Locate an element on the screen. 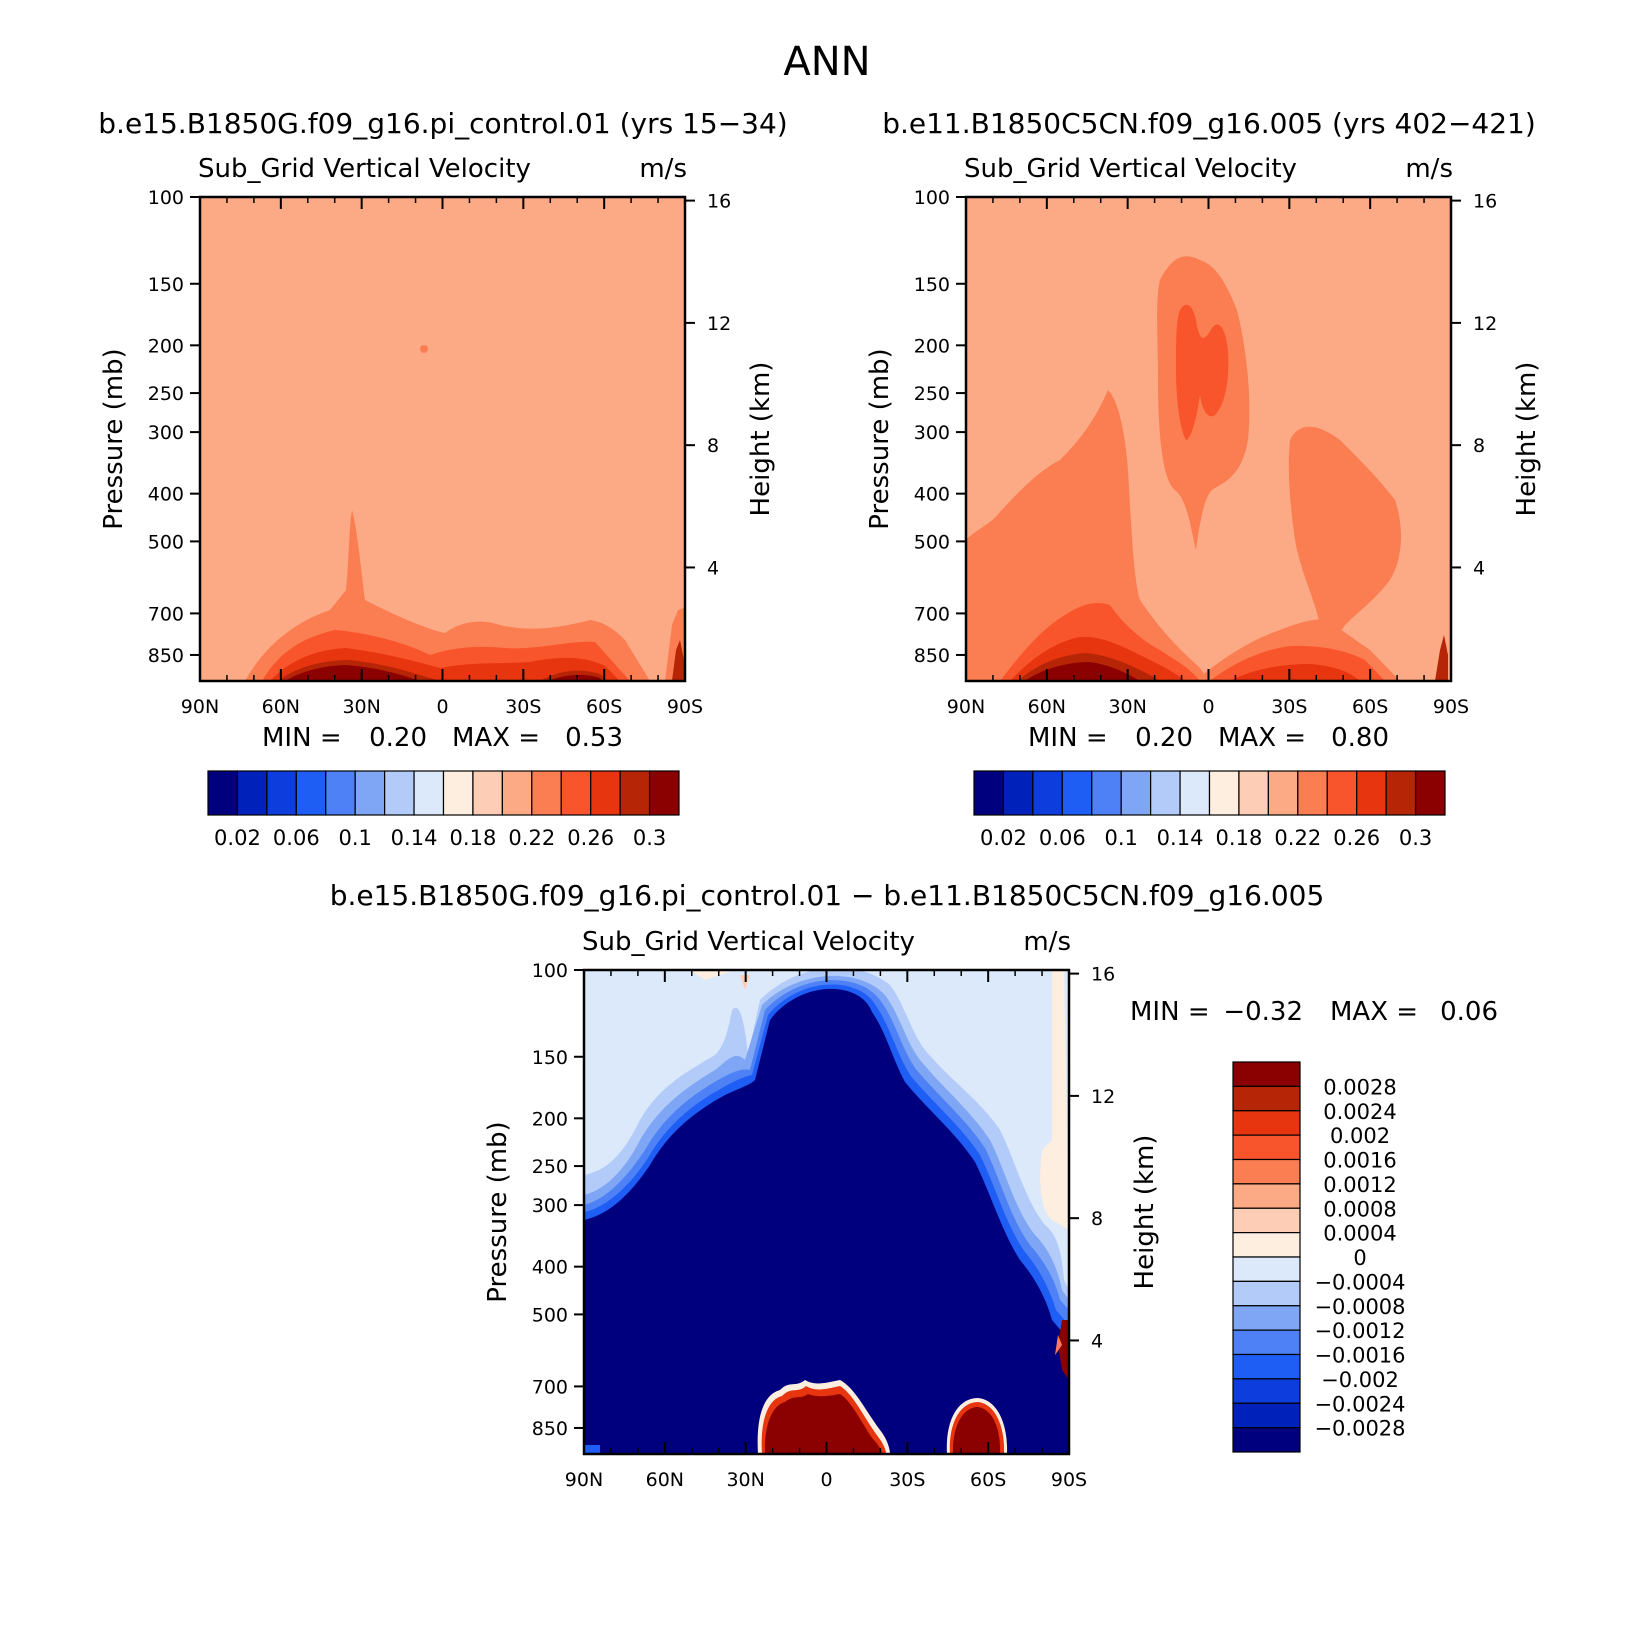  y2-tick-label: 4 is located at coordinates (1097, 1341).